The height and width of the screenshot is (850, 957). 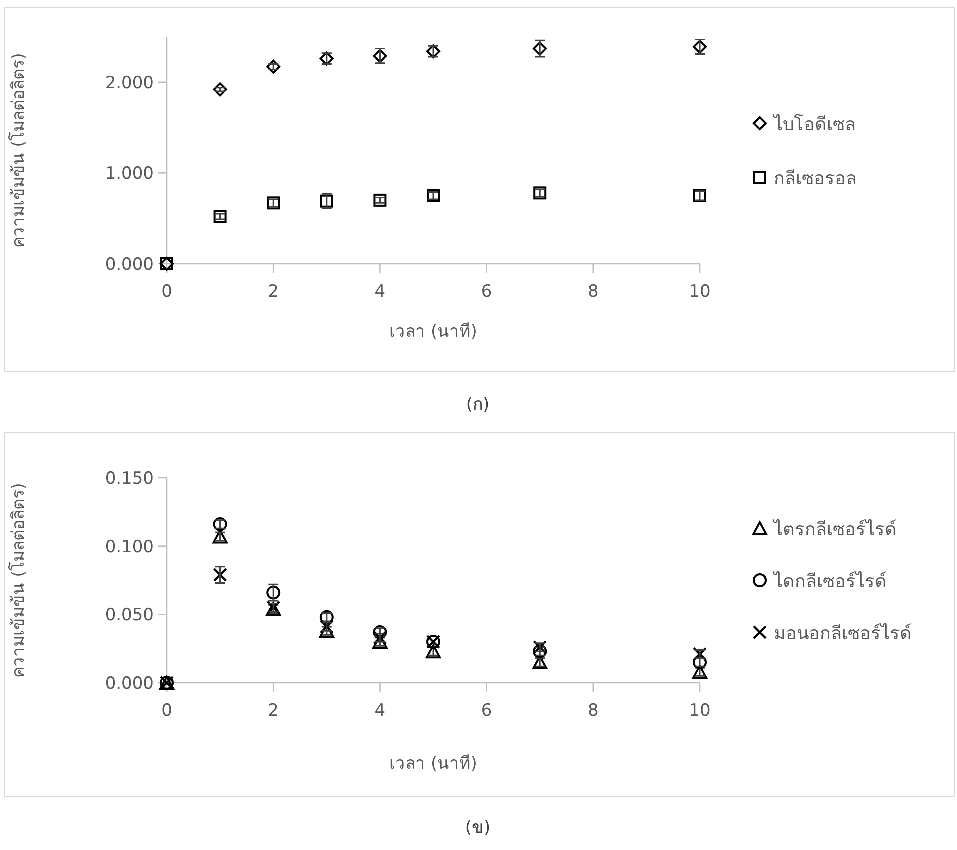 I want to click on y-tick-label: 1.000, so click(x=129, y=174).